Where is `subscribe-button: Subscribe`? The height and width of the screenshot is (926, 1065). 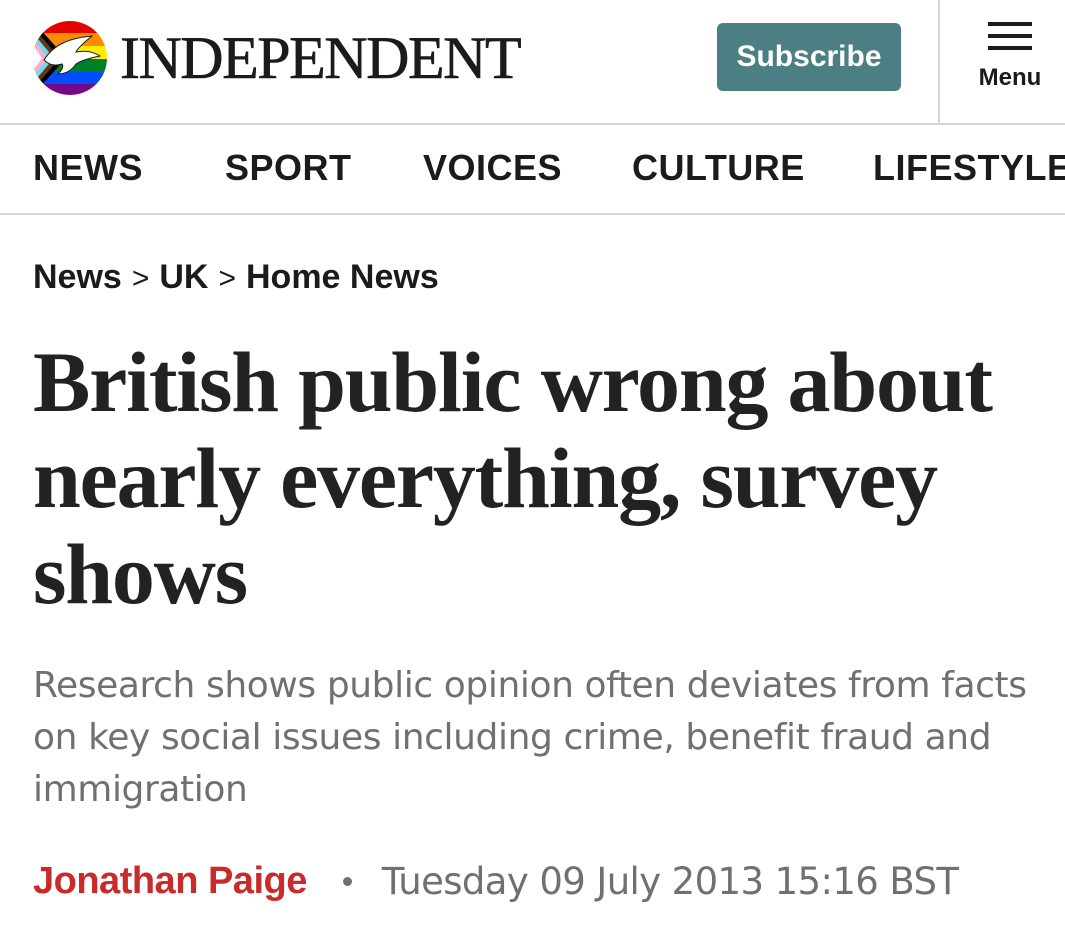 subscribe-button: Subscribe is located at coordinates (809, 57).